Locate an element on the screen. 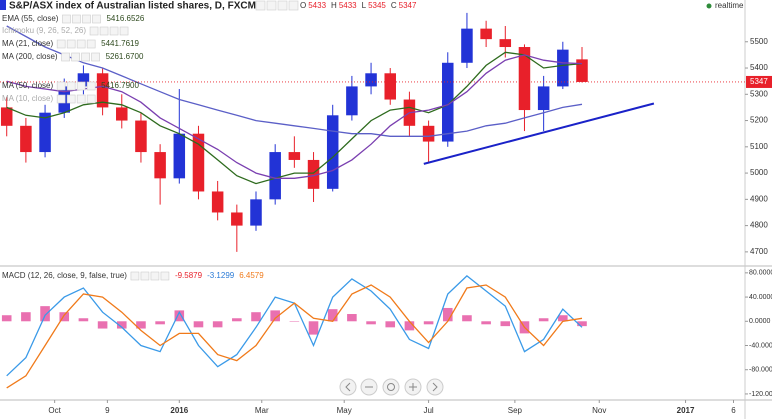  panel-title: MACD (12, 26, close, 9, false, true) is located at coordinates (64, 275).